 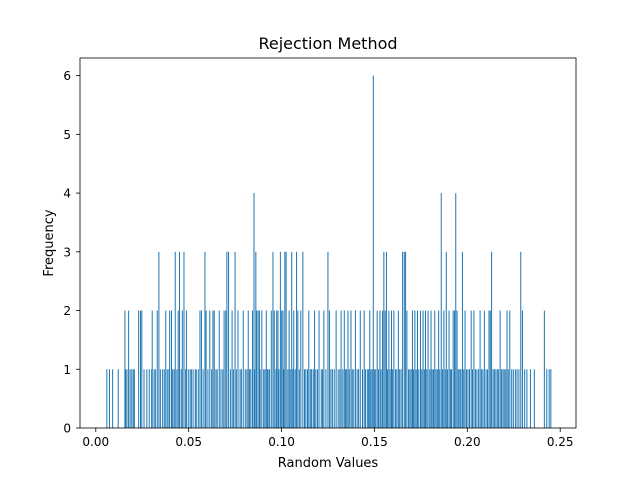 I want to click on x-axis-label: Random Values, so click(x=328, y=463).